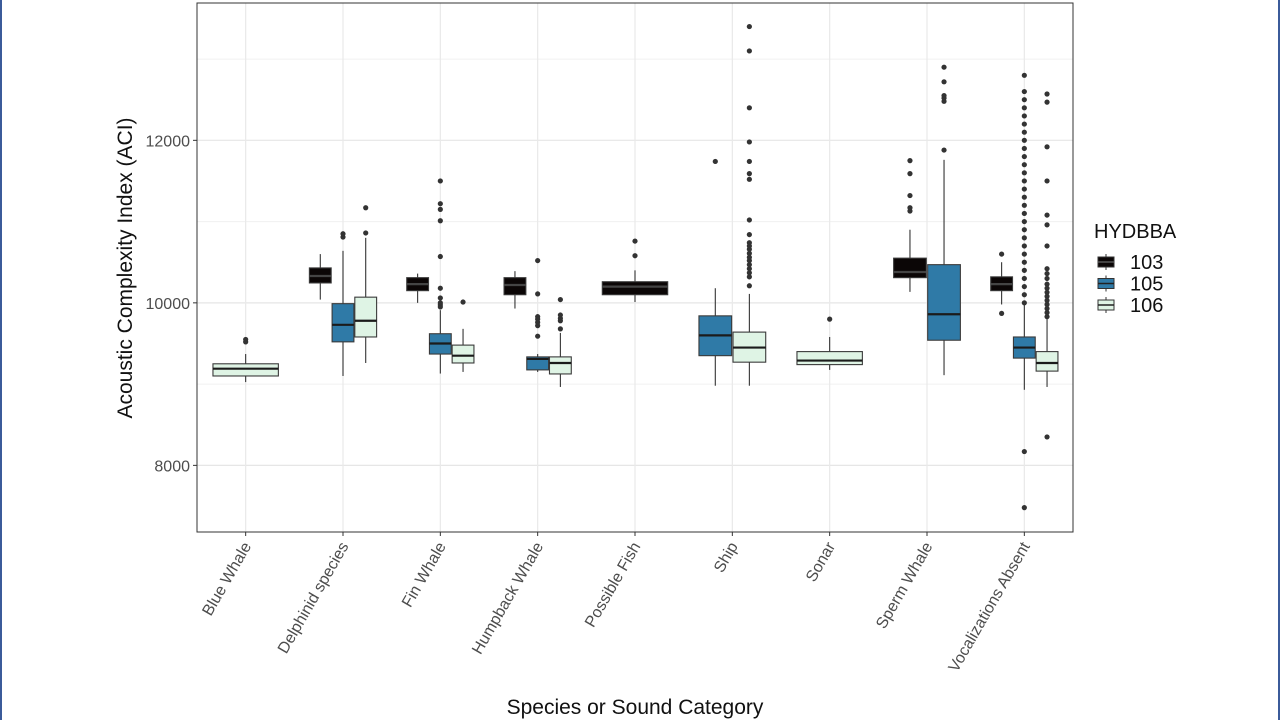 The height and width of the screenshot is (720, 1280). Describe the element at coordinates (168, 304) in the screenshot. I see `y-tick-label: 10000` at that location.